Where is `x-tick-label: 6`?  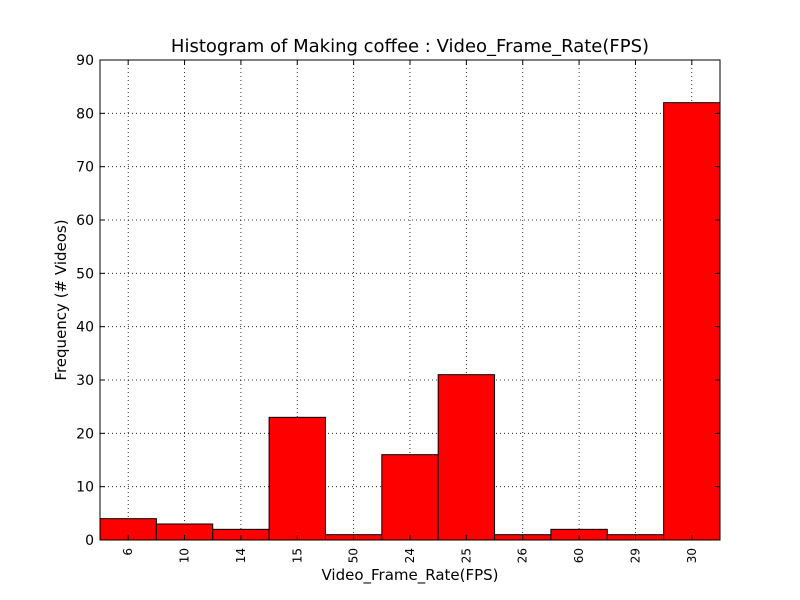
x-tick-label: 6 is located at coordinates (128, 552).